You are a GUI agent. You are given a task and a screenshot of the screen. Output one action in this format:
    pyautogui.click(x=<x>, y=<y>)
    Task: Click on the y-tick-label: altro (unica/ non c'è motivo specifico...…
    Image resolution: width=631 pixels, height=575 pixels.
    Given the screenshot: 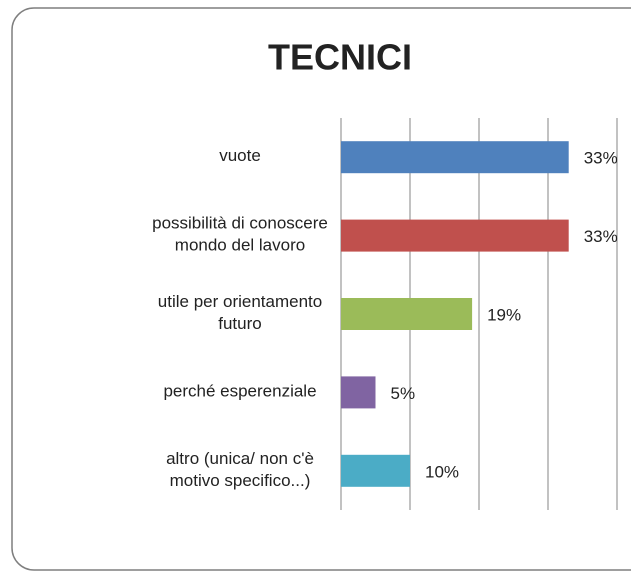 What is the action you would take?
    pyautogui.click(x=240, y=469)
    